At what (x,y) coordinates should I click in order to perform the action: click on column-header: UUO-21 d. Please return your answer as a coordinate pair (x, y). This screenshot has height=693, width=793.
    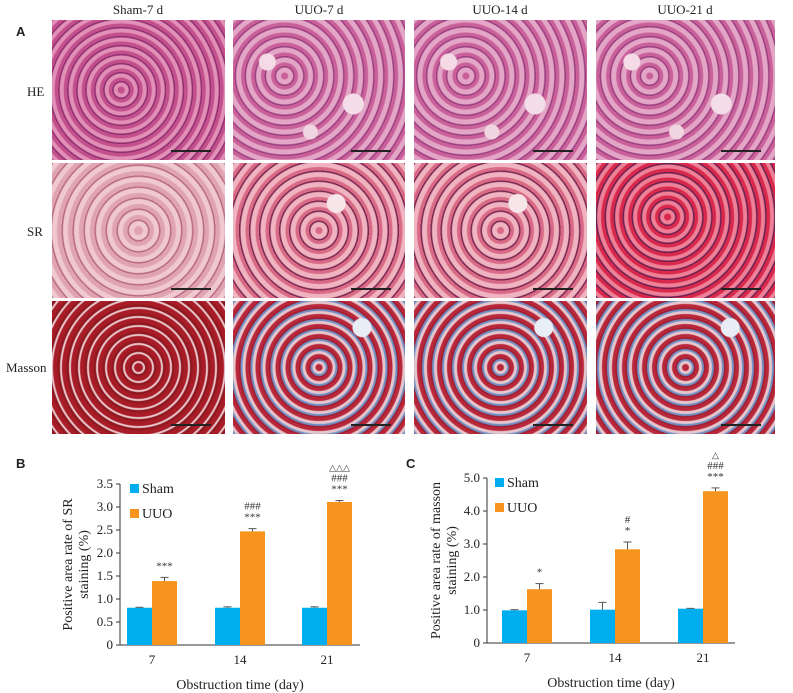
    Looking at the image, I should click on (685, 9).